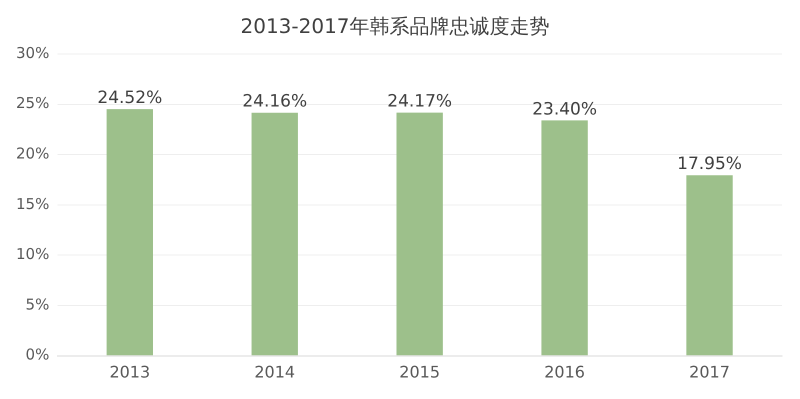  What do you see at coordinates (129, 372) in the screenshot?
I see `x-tick-label: 2013` at bounding box center [129, 372].